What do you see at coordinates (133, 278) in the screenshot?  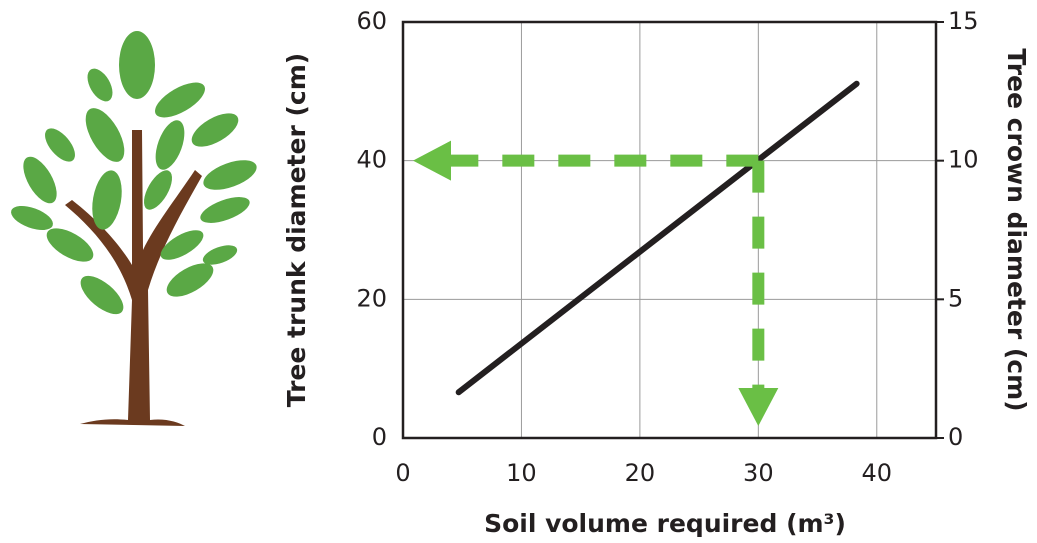 I see `tree-trunk` at bounding box center [133, 278].